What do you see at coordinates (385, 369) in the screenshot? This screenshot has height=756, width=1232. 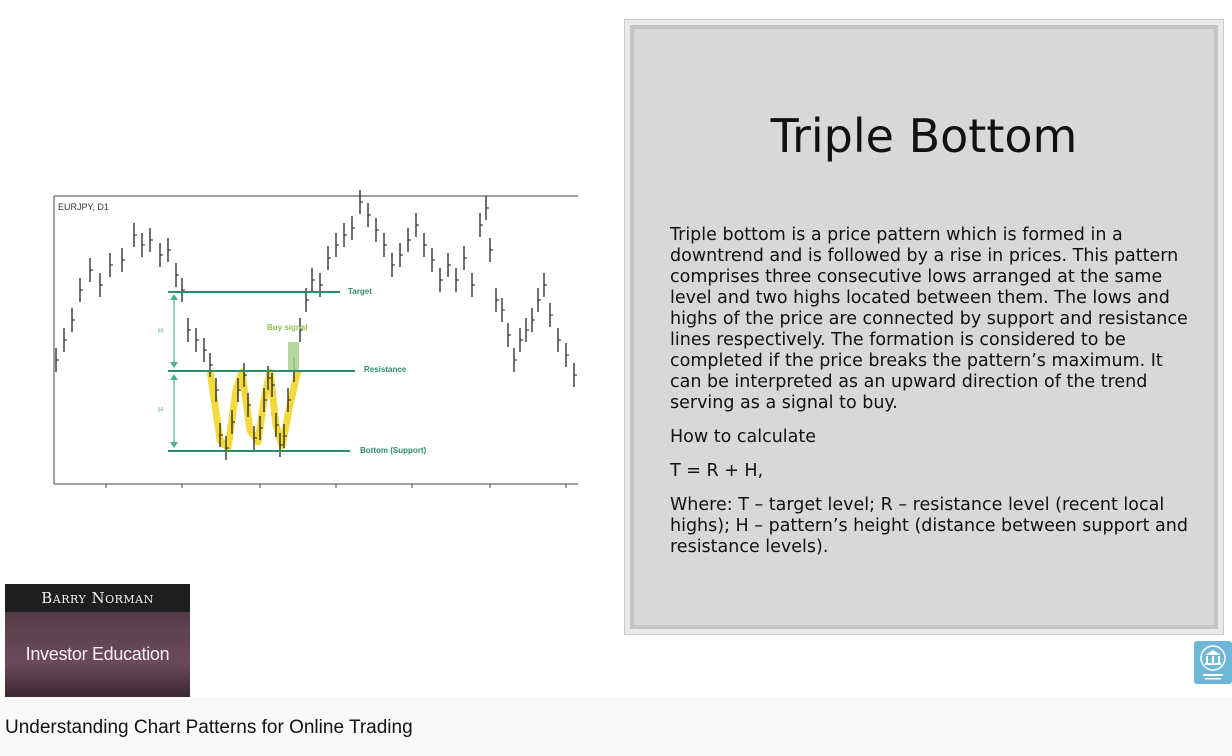 I see `resistance-label: Resistance` at bounding box center [385, 369].